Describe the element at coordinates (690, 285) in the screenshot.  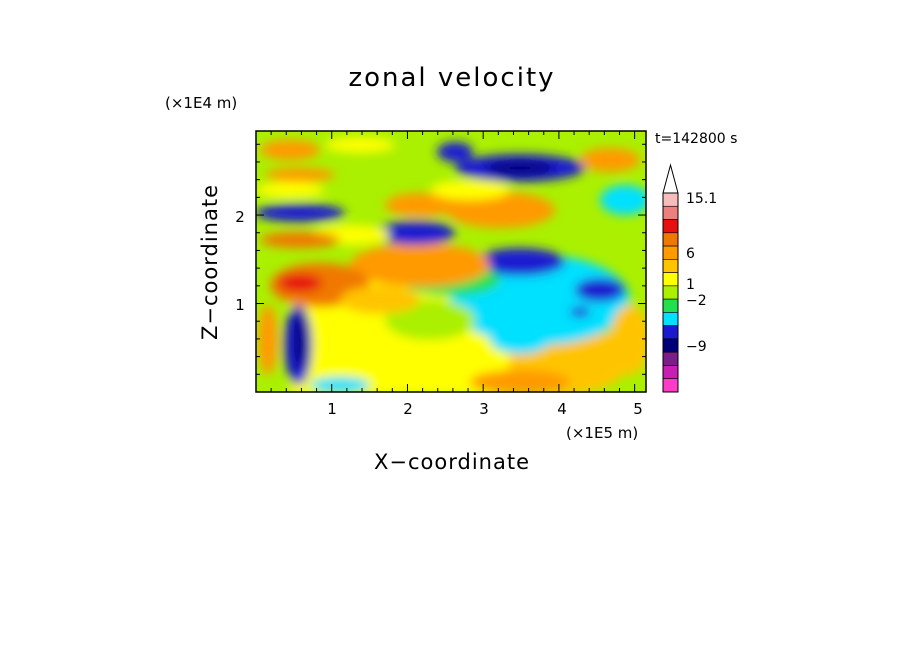
I see `colorbar-label: 1` at that location.